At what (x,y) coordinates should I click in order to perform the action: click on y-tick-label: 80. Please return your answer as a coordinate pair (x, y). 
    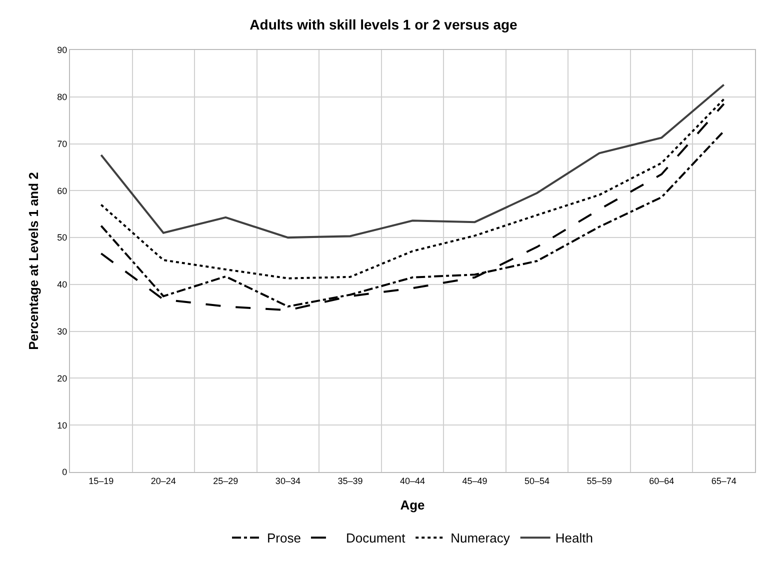
    Looking at the image, I should click on (62, 97).